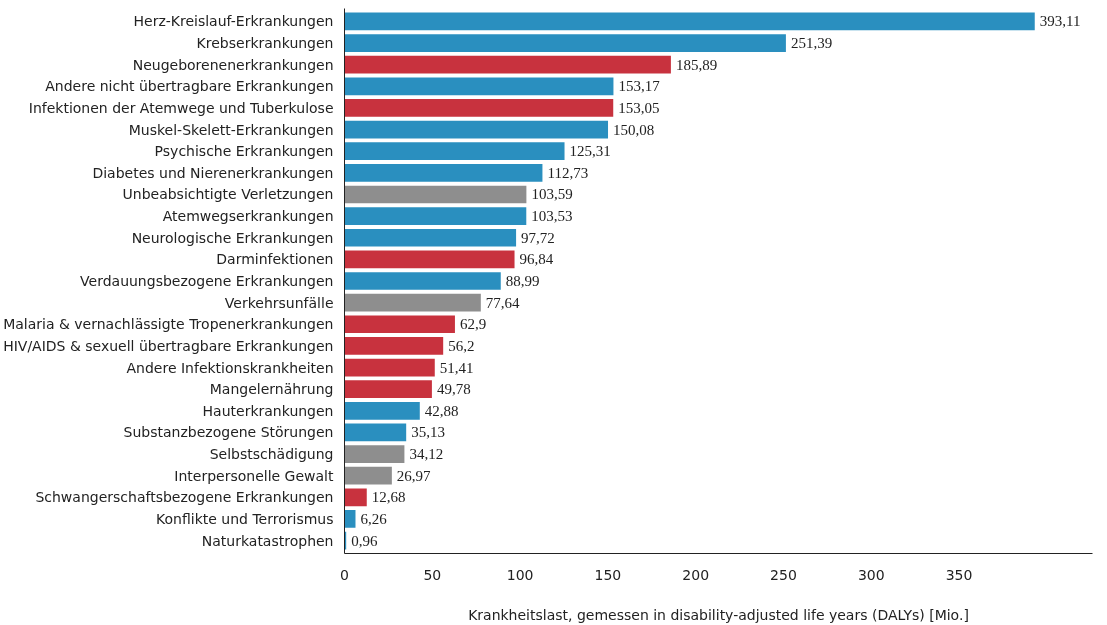 The width and height of the screenshot is (1107, 625). I want to click on y-tick-label: Malaria & vernachlässigte Tropenerkrankungen, so click(168, 324).